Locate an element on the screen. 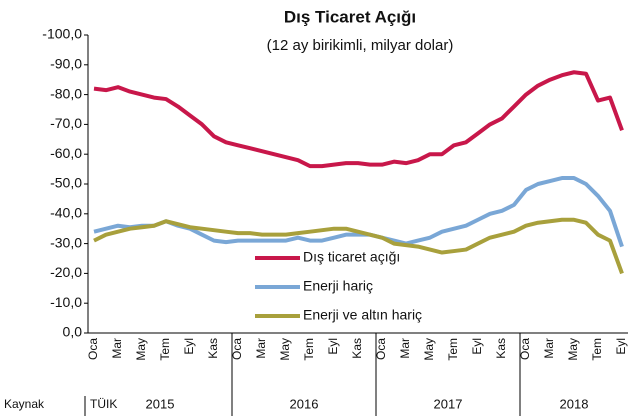 This screenshot has height=419, width=630. y-tick-label: -60,0 is located at coordinates (66, 153).